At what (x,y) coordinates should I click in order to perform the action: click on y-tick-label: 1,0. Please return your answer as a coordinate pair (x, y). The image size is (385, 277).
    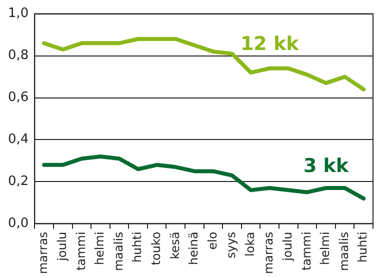
    Looking at the image, I should click on (18, 14).